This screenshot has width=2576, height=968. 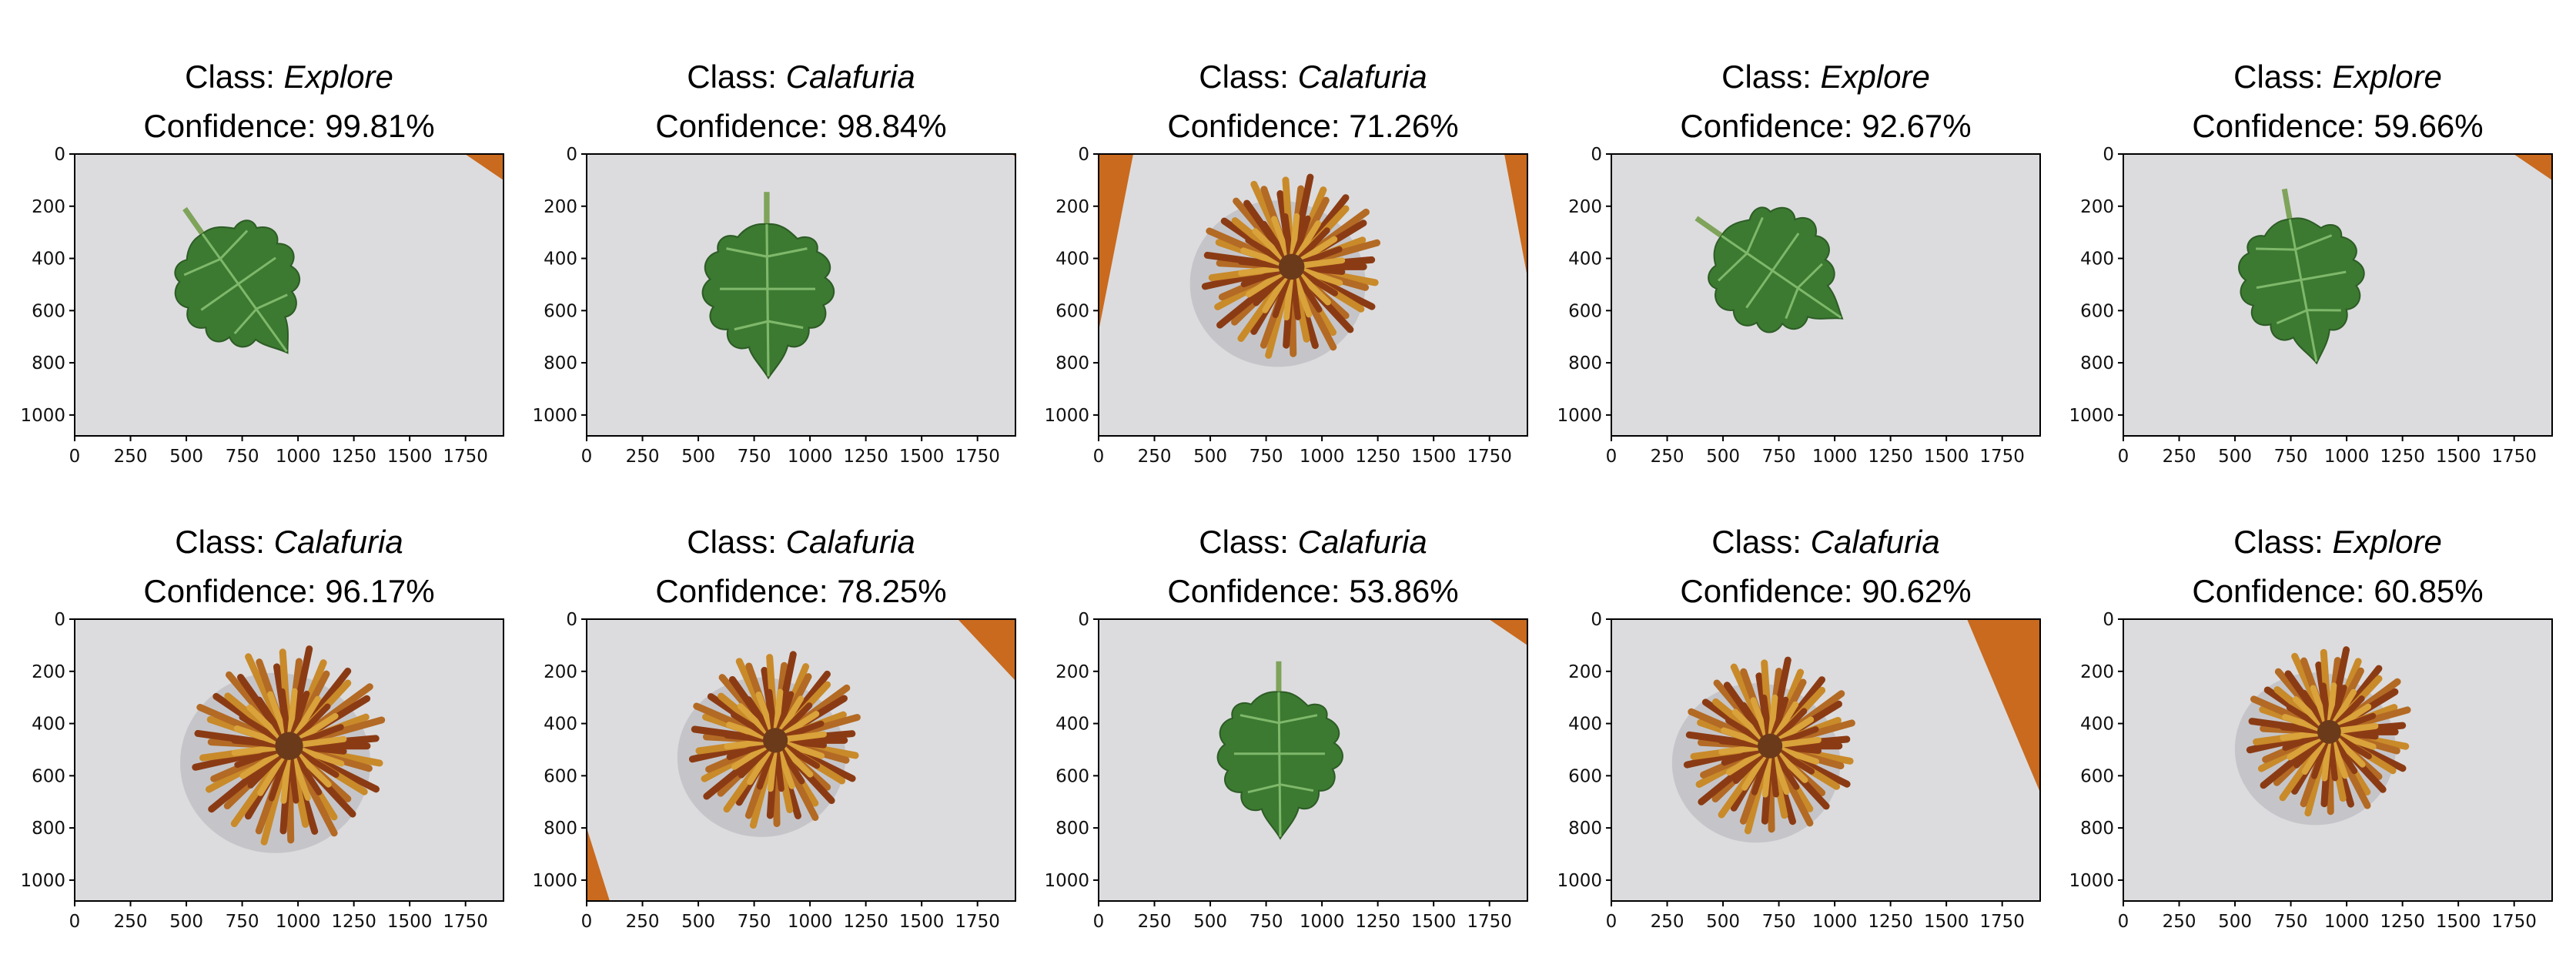 I want to click on confidence-value: 98.84%, so click(x=892, y=126).